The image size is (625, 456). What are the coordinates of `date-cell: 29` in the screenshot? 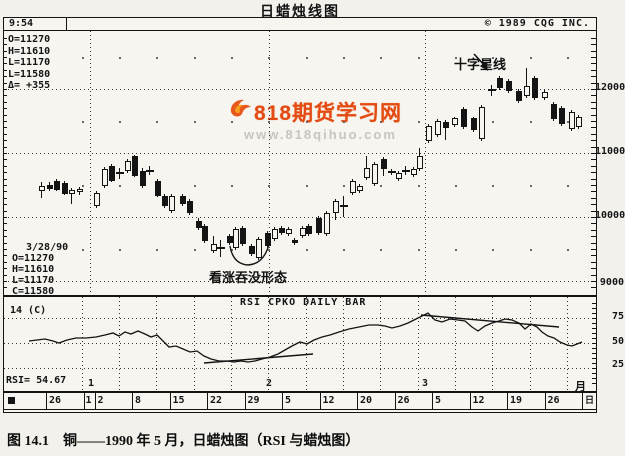 It's located at (264, 401).